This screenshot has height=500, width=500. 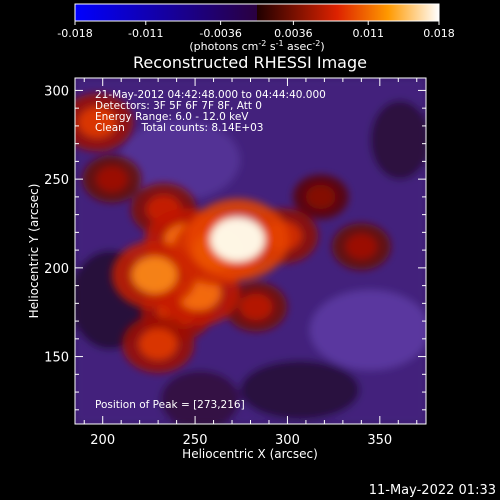 What do you see at coordinates (287, 440) in the screenshot?
I see `x-tick-label: 300` at bounding box center [287, 440].